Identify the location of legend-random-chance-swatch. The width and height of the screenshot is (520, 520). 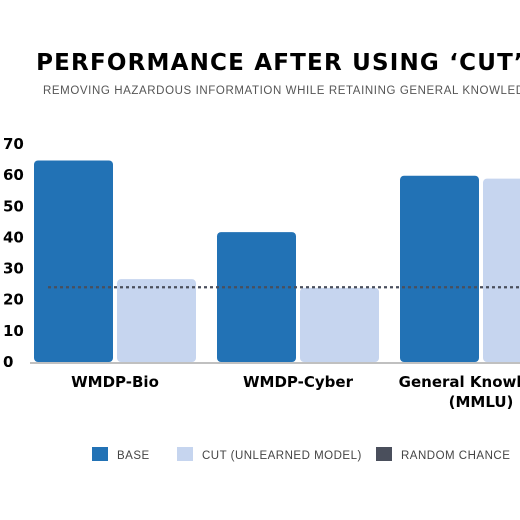
(384, 454).